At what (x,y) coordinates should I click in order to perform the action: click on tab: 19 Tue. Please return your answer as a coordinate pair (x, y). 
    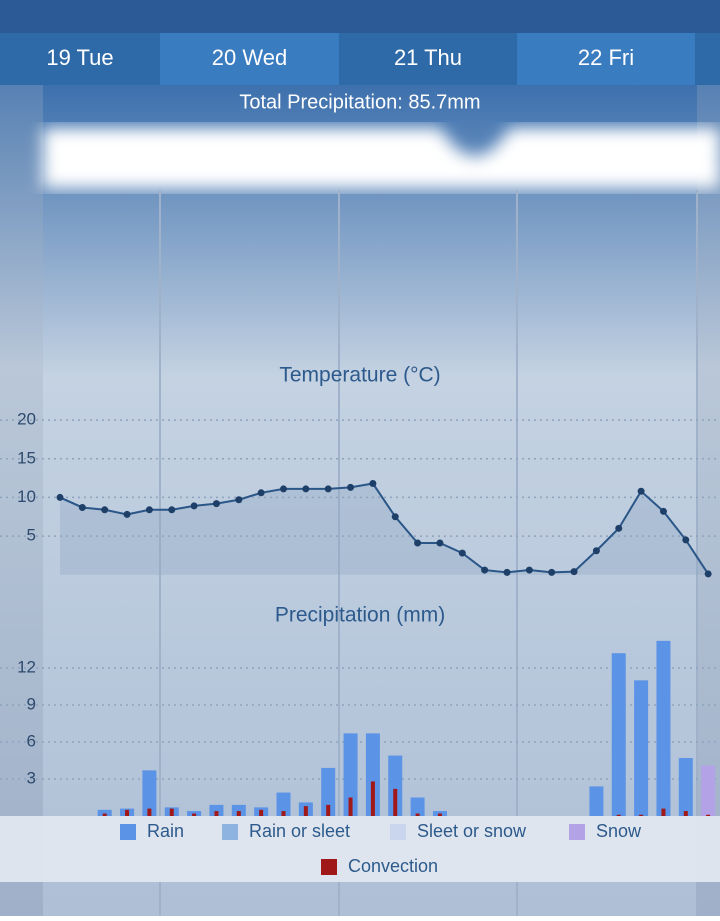
    Looking at the image, I should click on (79, 57).